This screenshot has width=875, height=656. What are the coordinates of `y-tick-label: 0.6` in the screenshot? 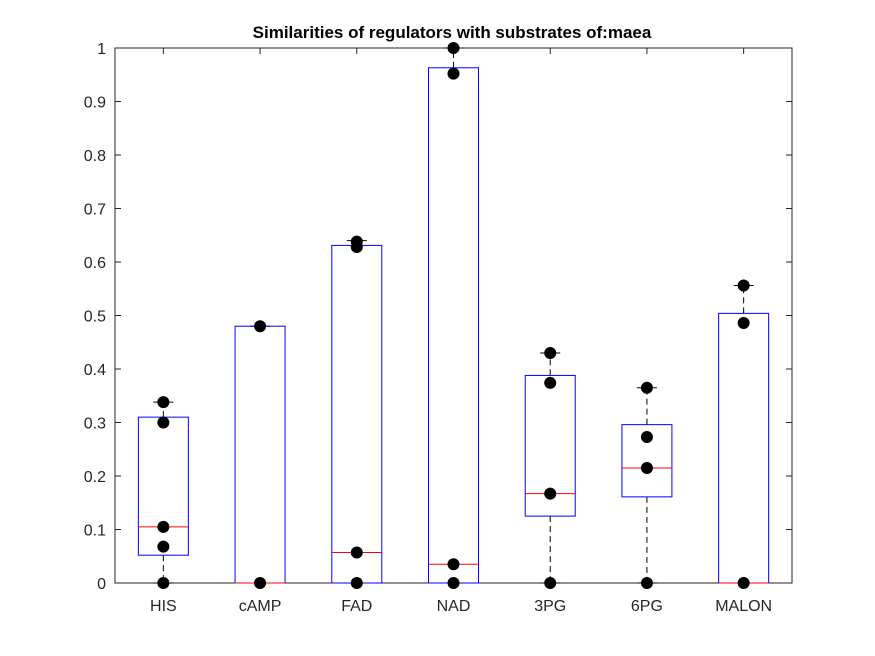 It's located at (95, 263).